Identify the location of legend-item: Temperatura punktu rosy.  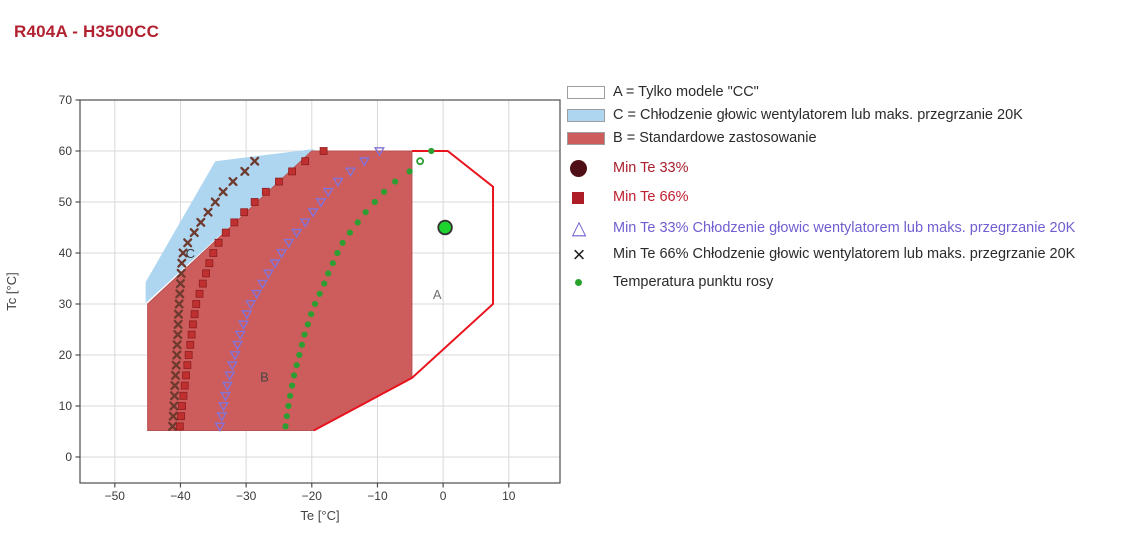
(843, 282).